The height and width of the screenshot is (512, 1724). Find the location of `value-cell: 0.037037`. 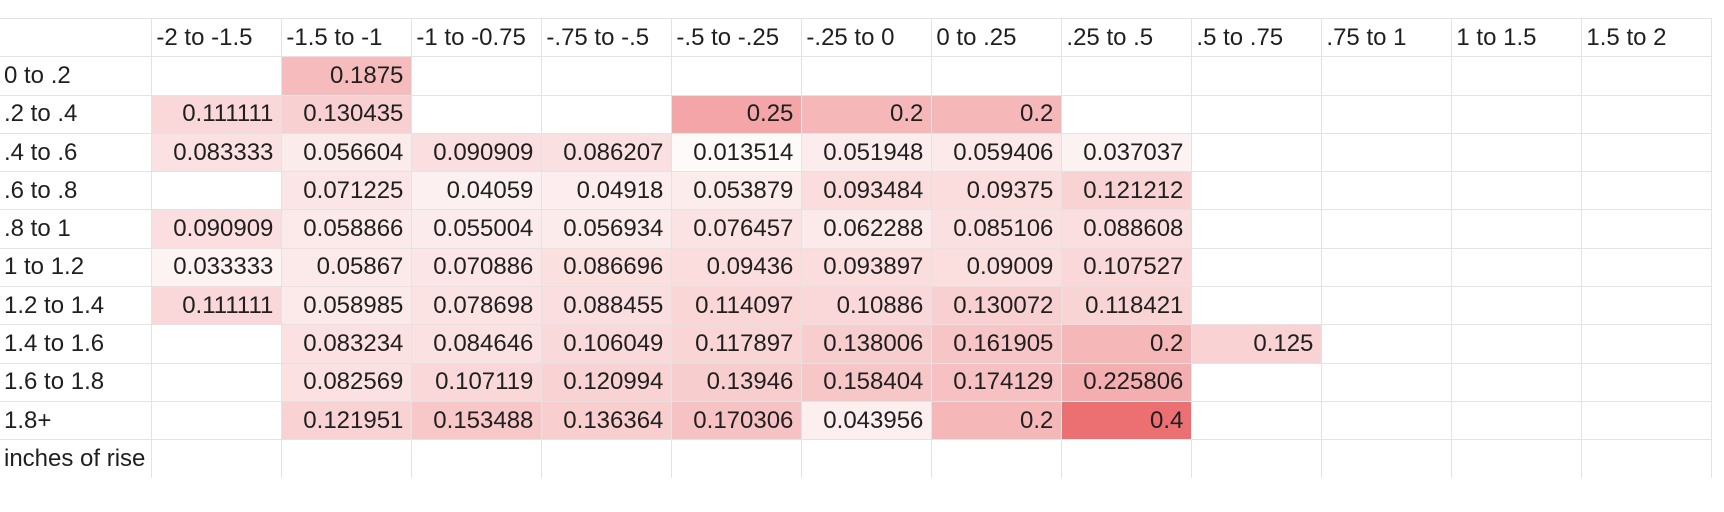

value-cell: 0.037037 is located at coordinates (1127, 153).